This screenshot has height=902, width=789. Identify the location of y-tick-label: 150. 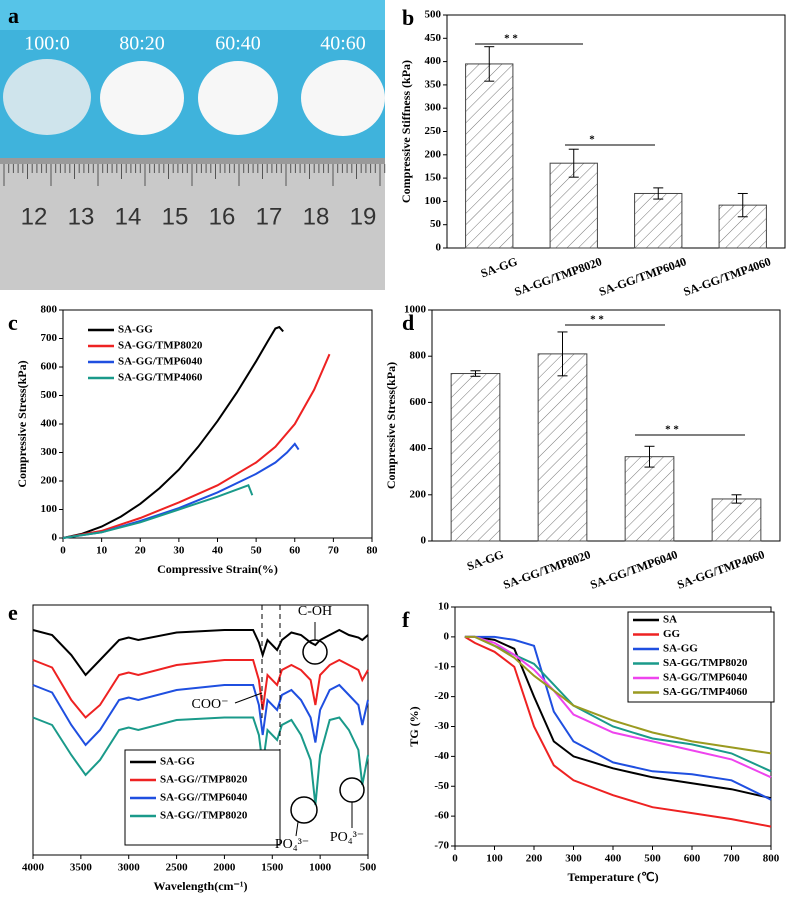
(433, 178).